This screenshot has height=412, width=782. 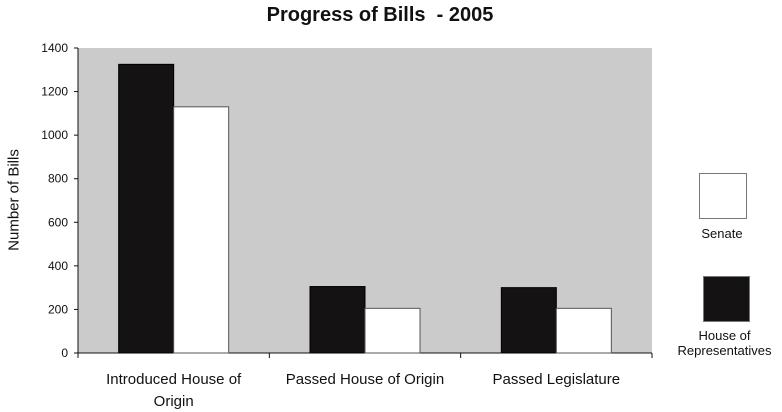 What do you see at coordinates (64, 353) in the screenshot?
I see `y-tick-label: 0` at bounding box center [64, 353].